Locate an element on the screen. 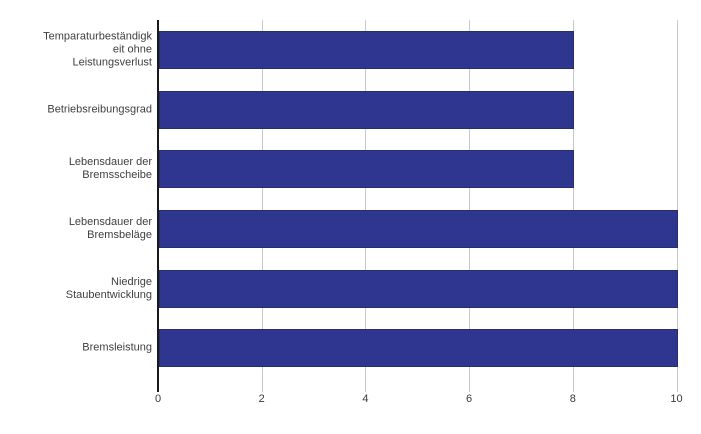 This screenshot has width=701, height=434. category-label-line: Niedrige is located at coordinates (131, 281).